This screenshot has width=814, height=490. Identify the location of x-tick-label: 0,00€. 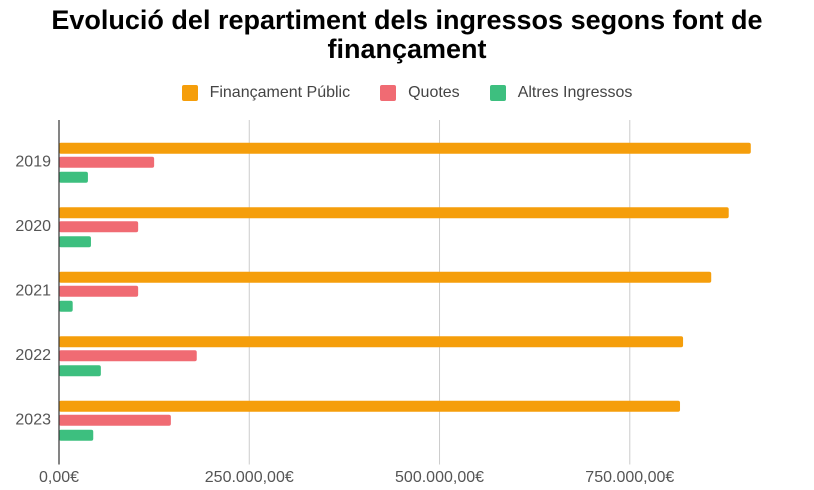
(59, 477).